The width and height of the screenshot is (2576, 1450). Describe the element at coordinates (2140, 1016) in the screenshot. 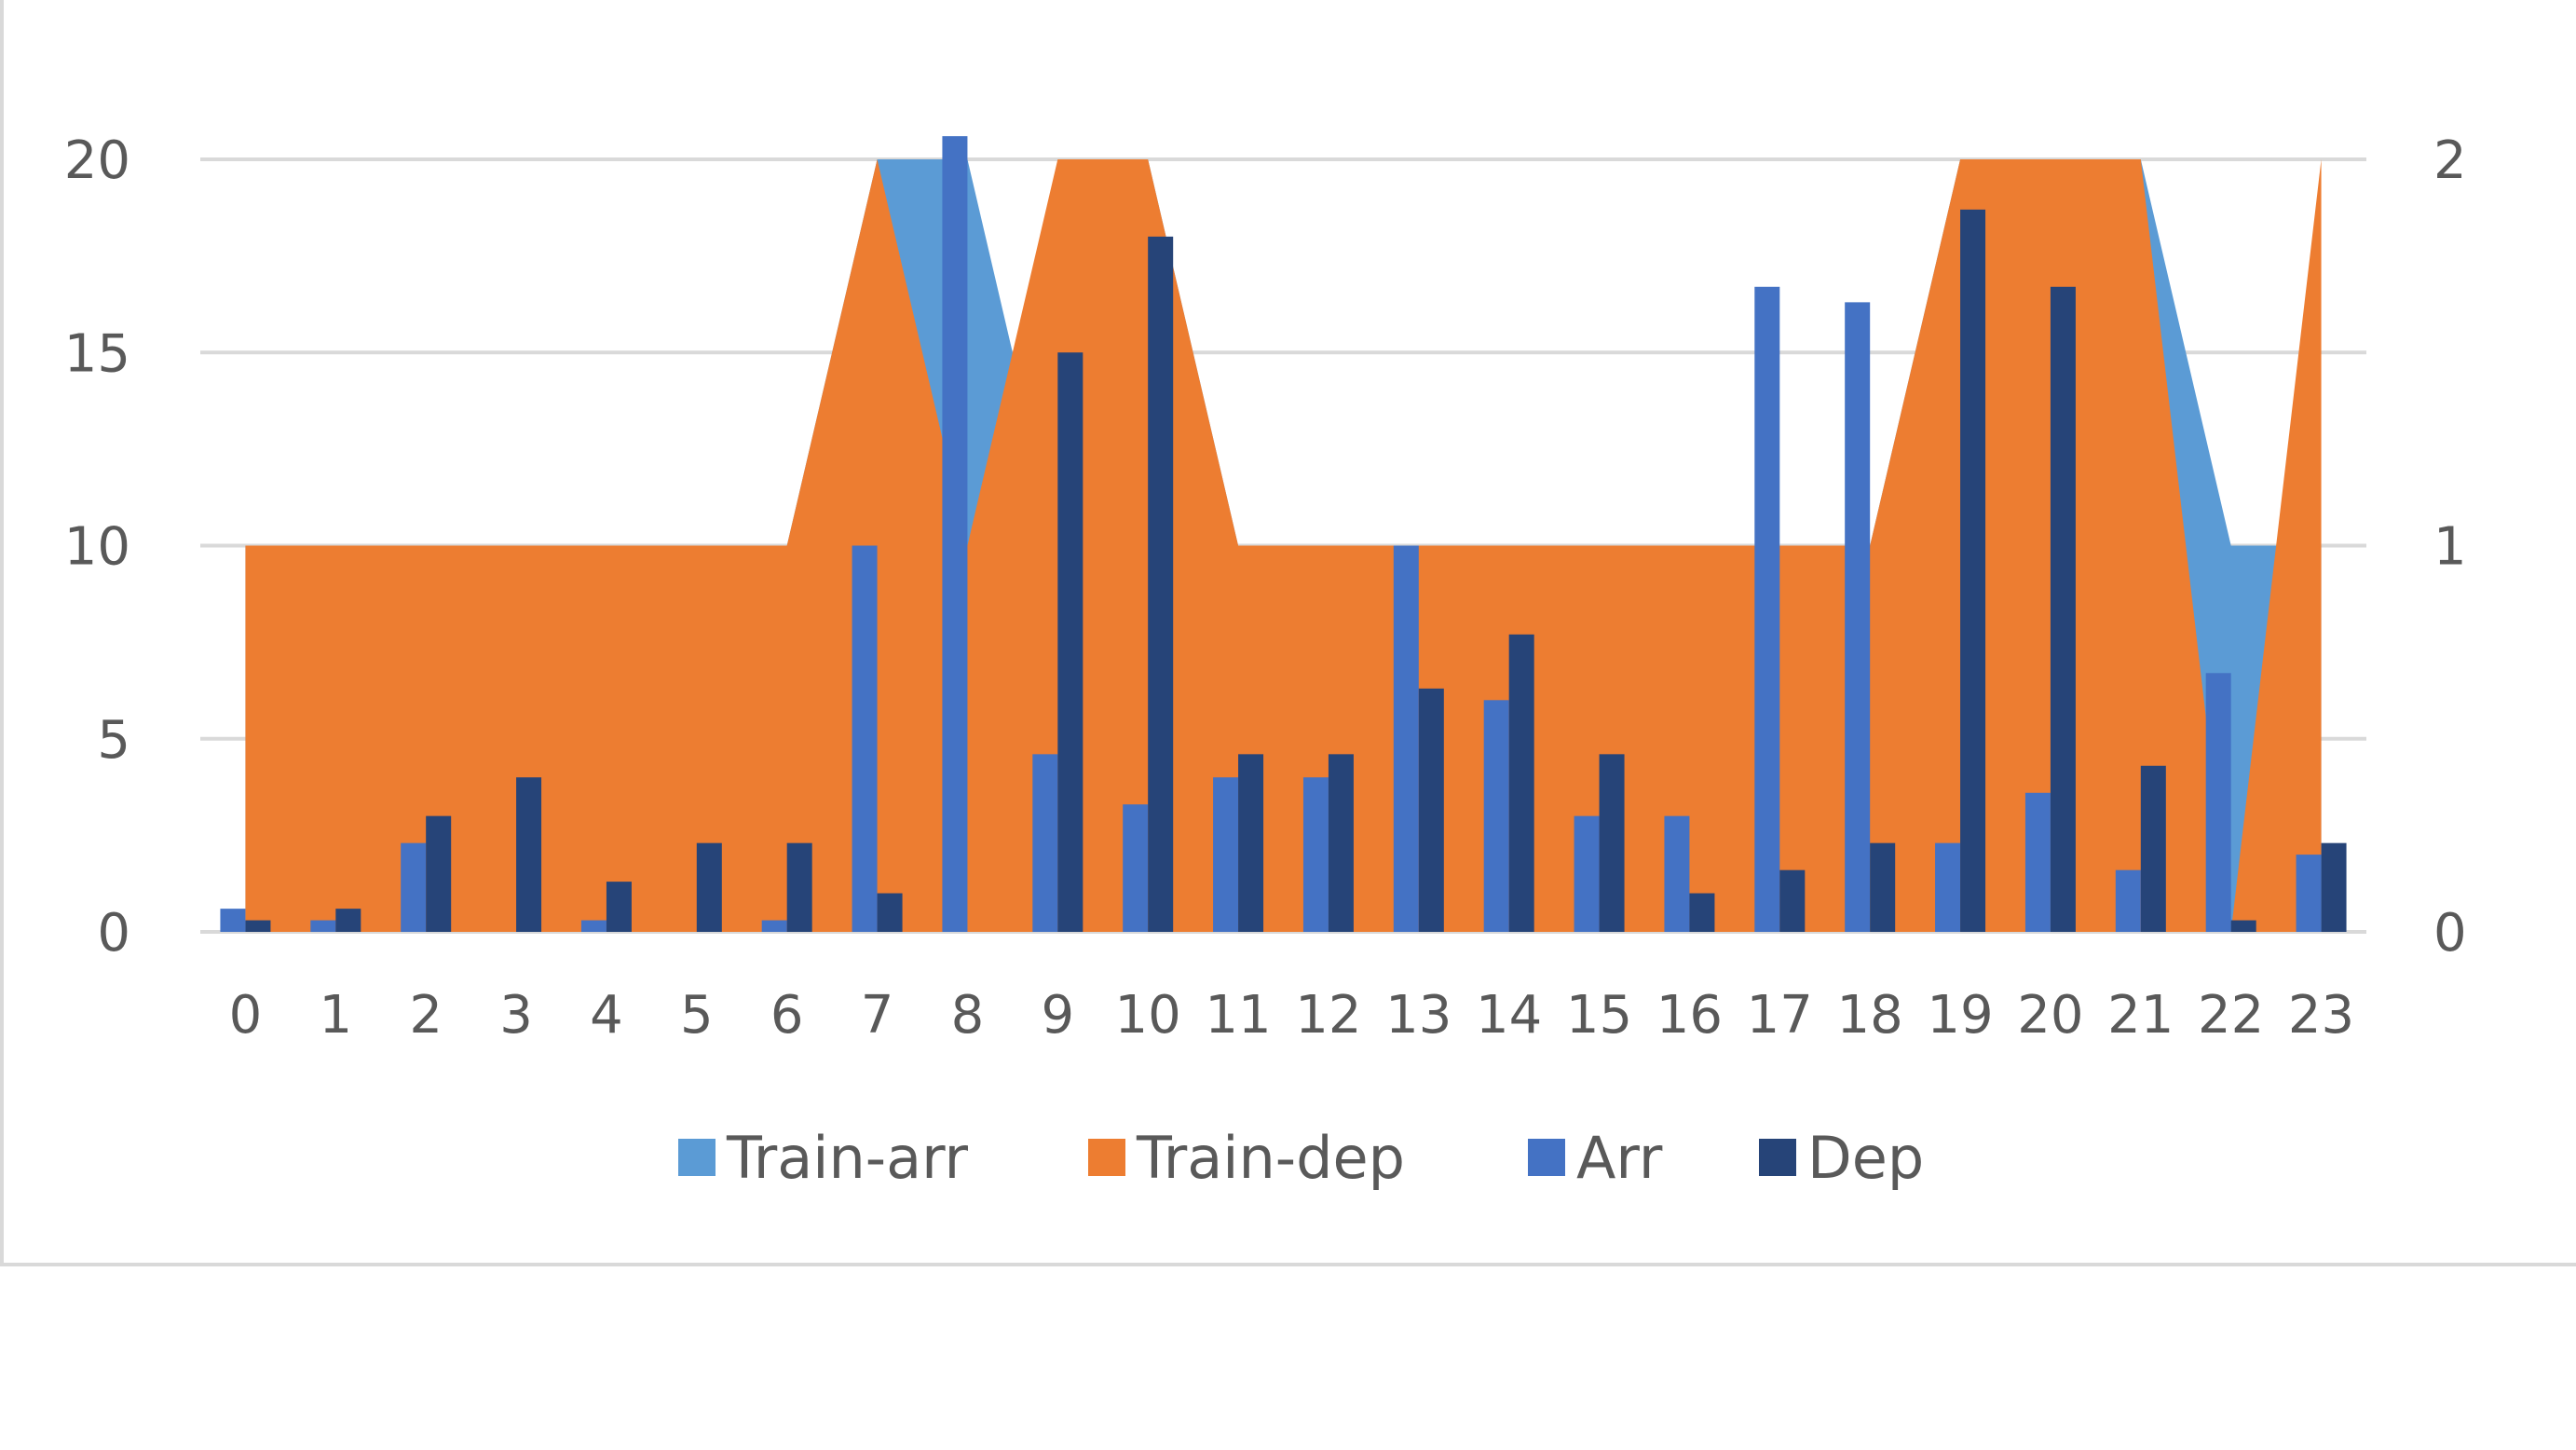

I see `x-axis-tick: 21` at that location.